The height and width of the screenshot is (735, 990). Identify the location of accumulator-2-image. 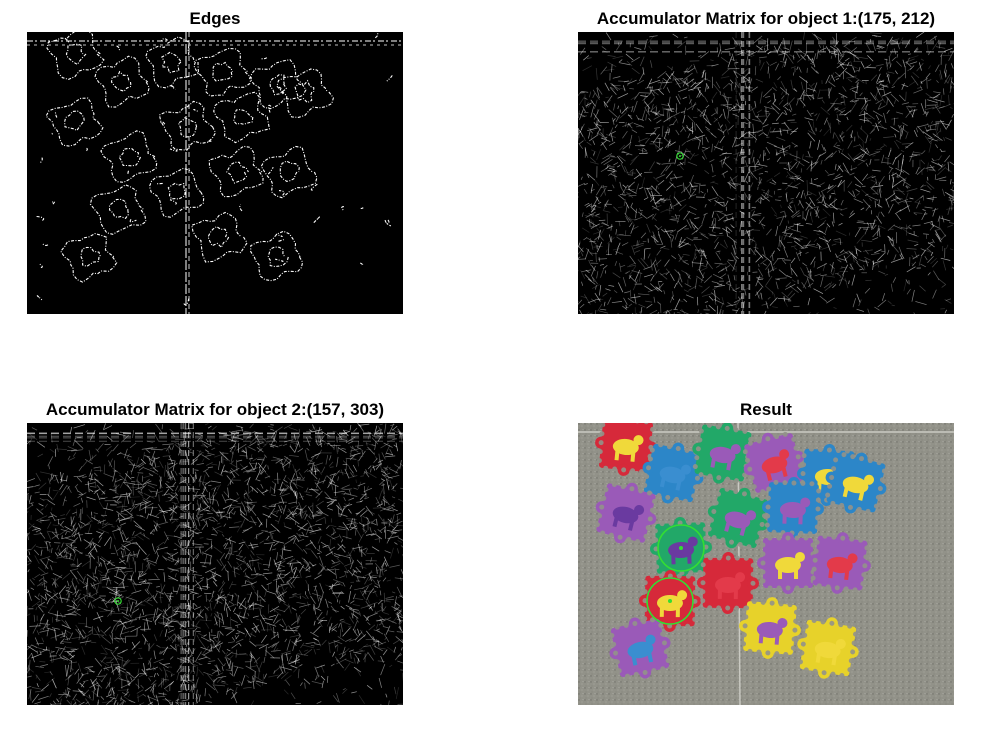
(215, 564).